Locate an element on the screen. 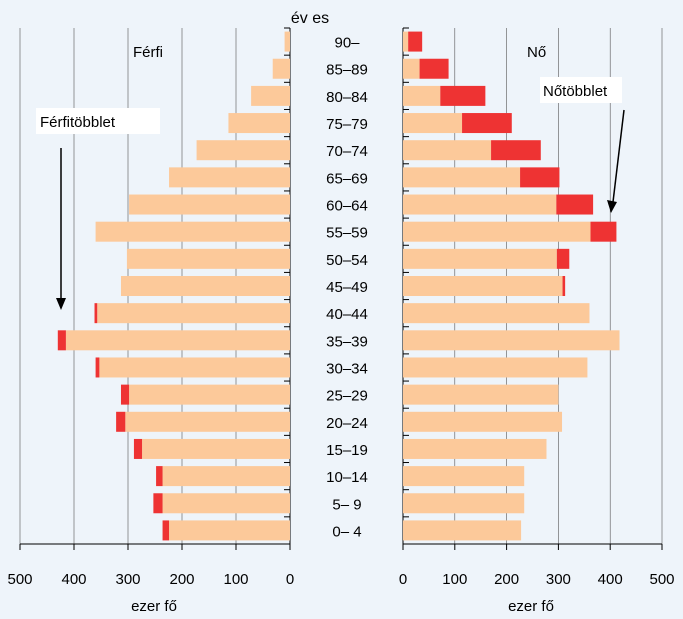 This screenshot has width=683, height=619. left-tick-label: 0 is located at coordinates (290, 579).